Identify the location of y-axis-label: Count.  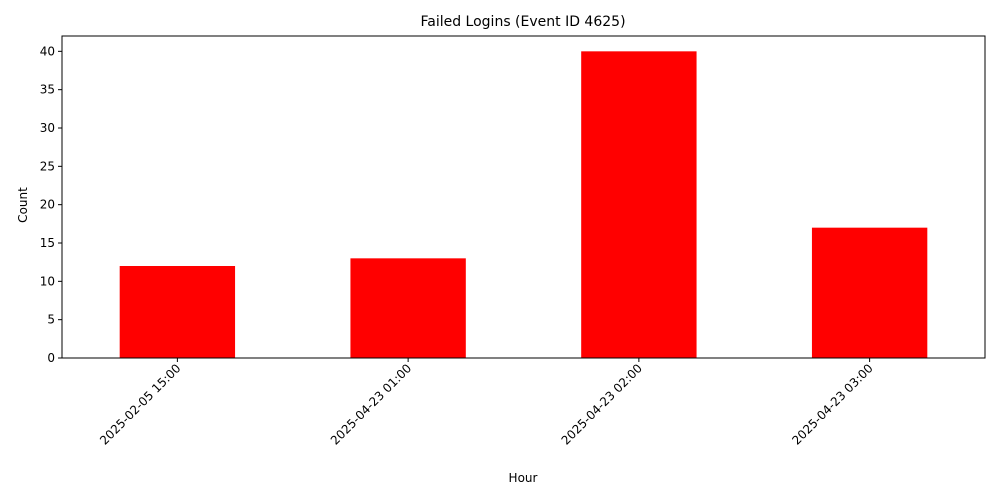
(23, 205).